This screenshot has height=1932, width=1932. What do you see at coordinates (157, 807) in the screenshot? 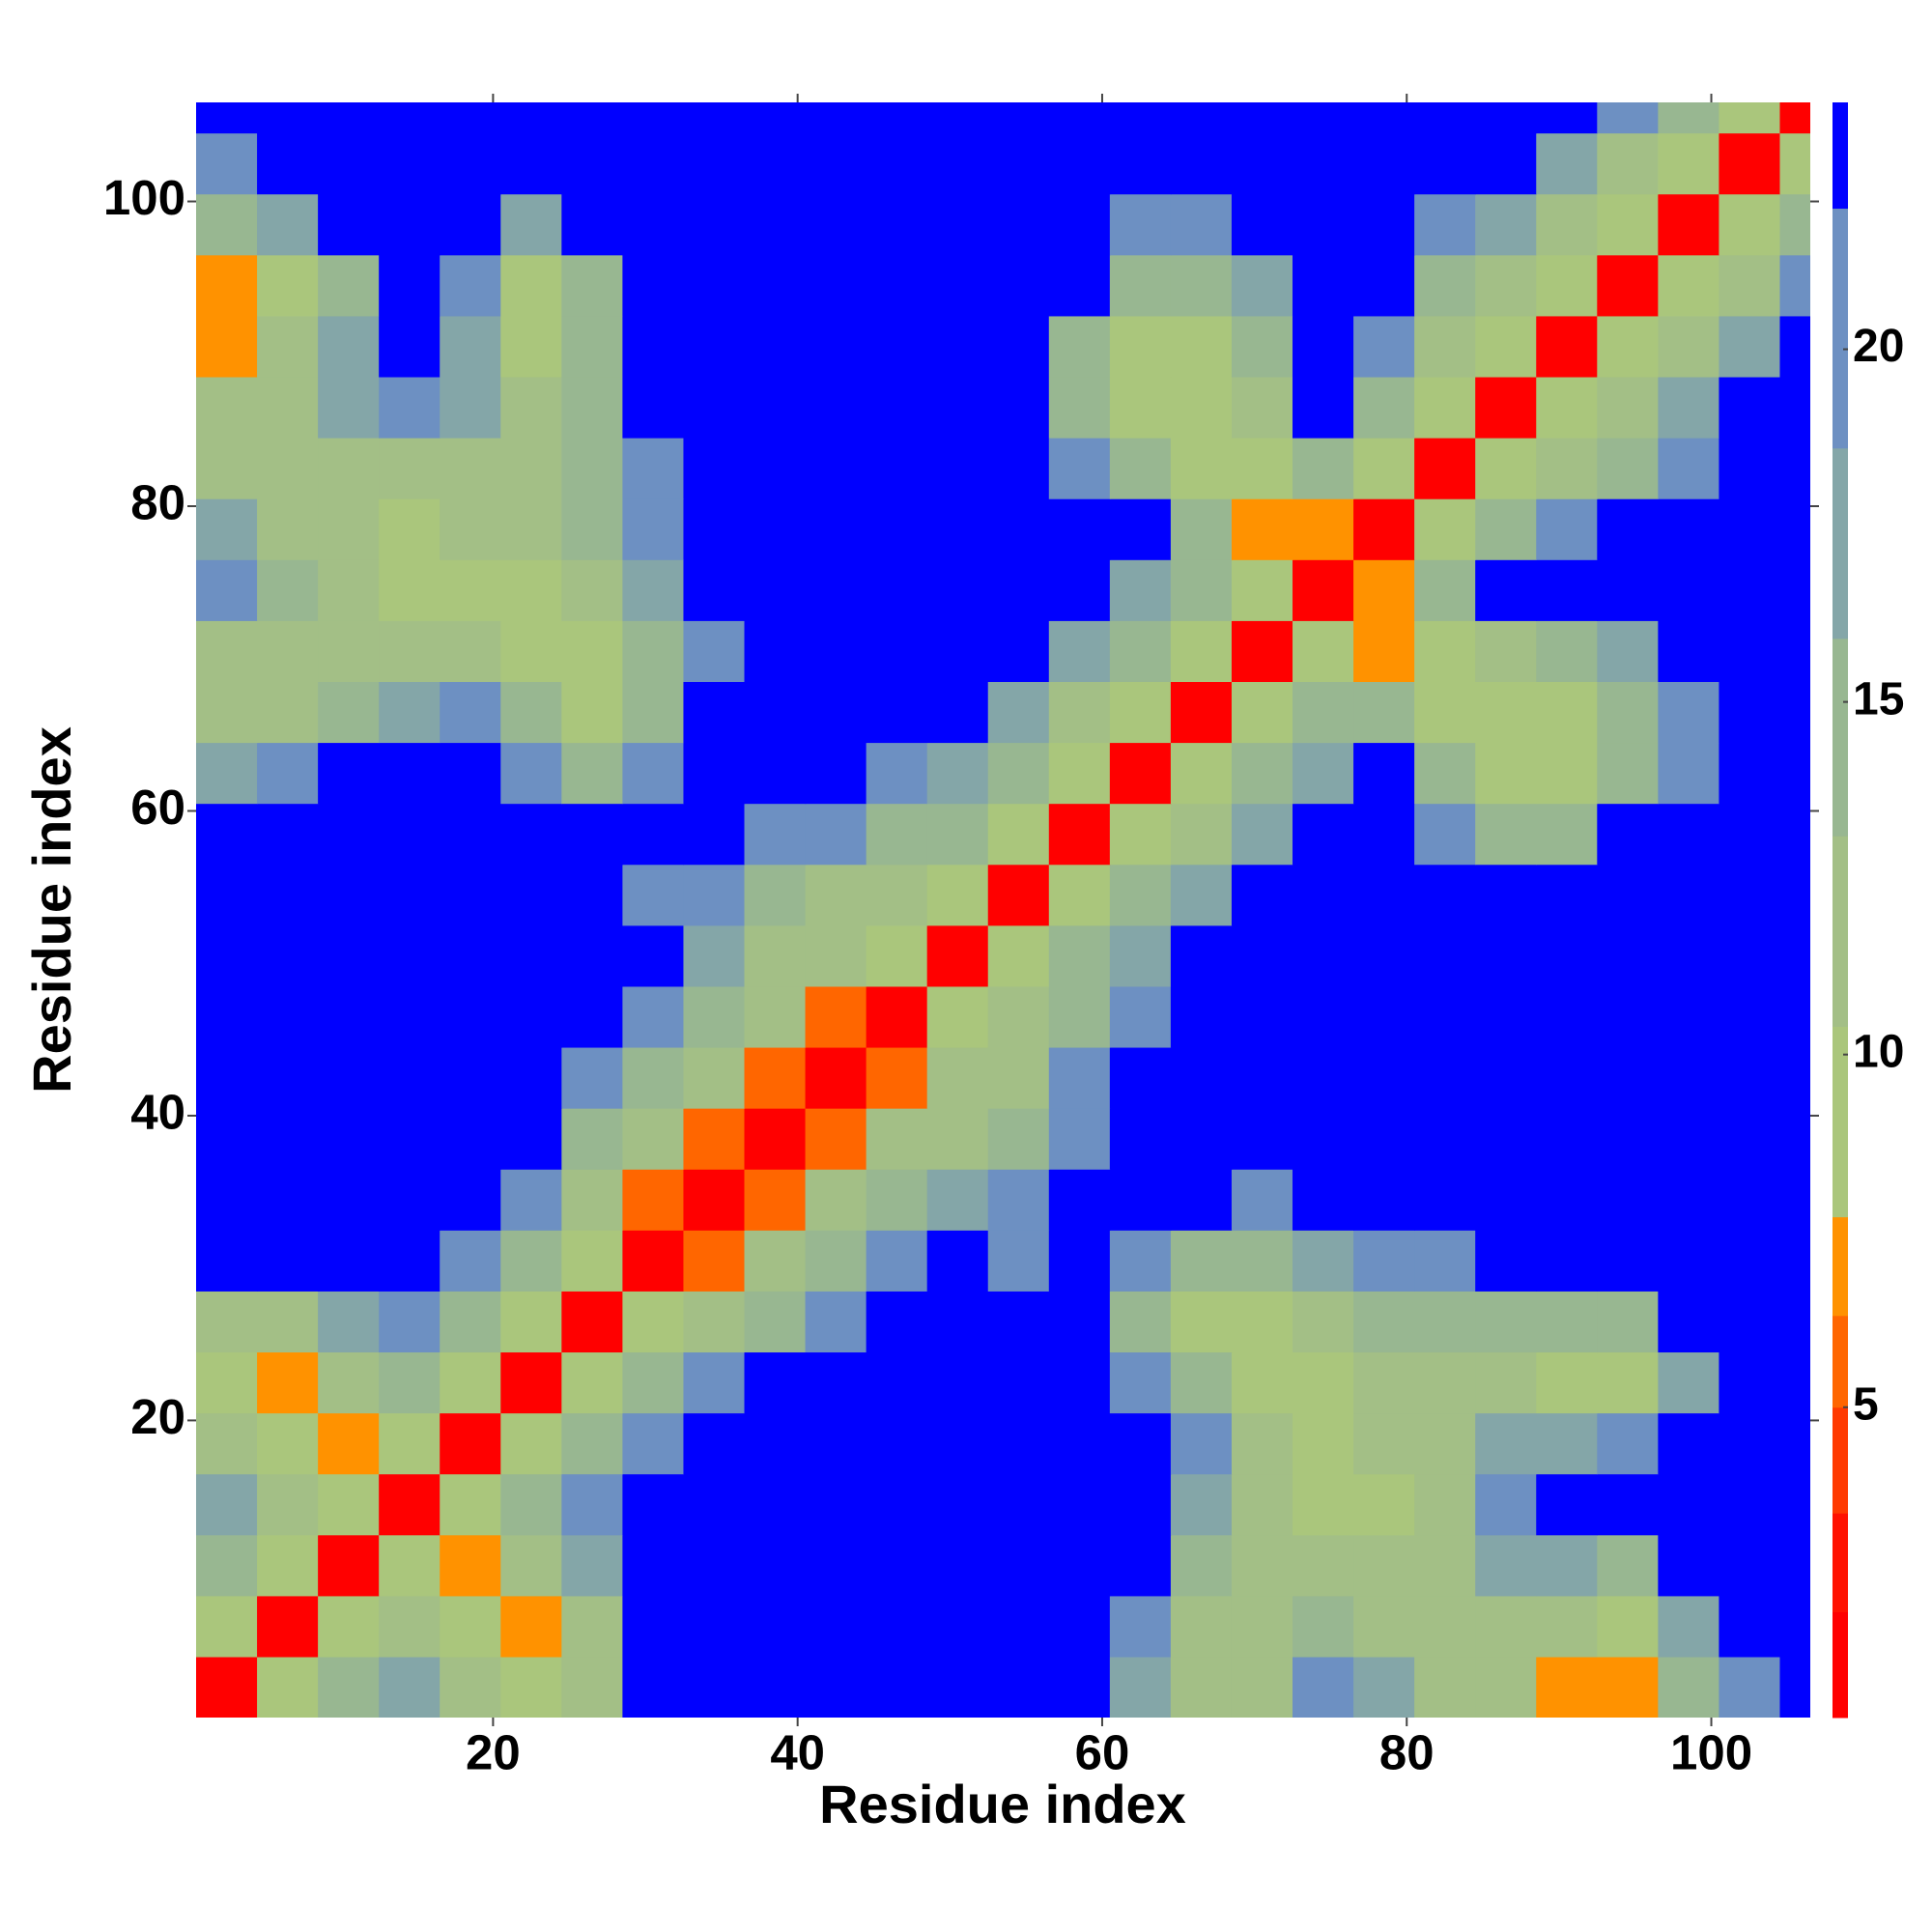
I see `y-tick-label: 60` at bounding box center [157, 807].